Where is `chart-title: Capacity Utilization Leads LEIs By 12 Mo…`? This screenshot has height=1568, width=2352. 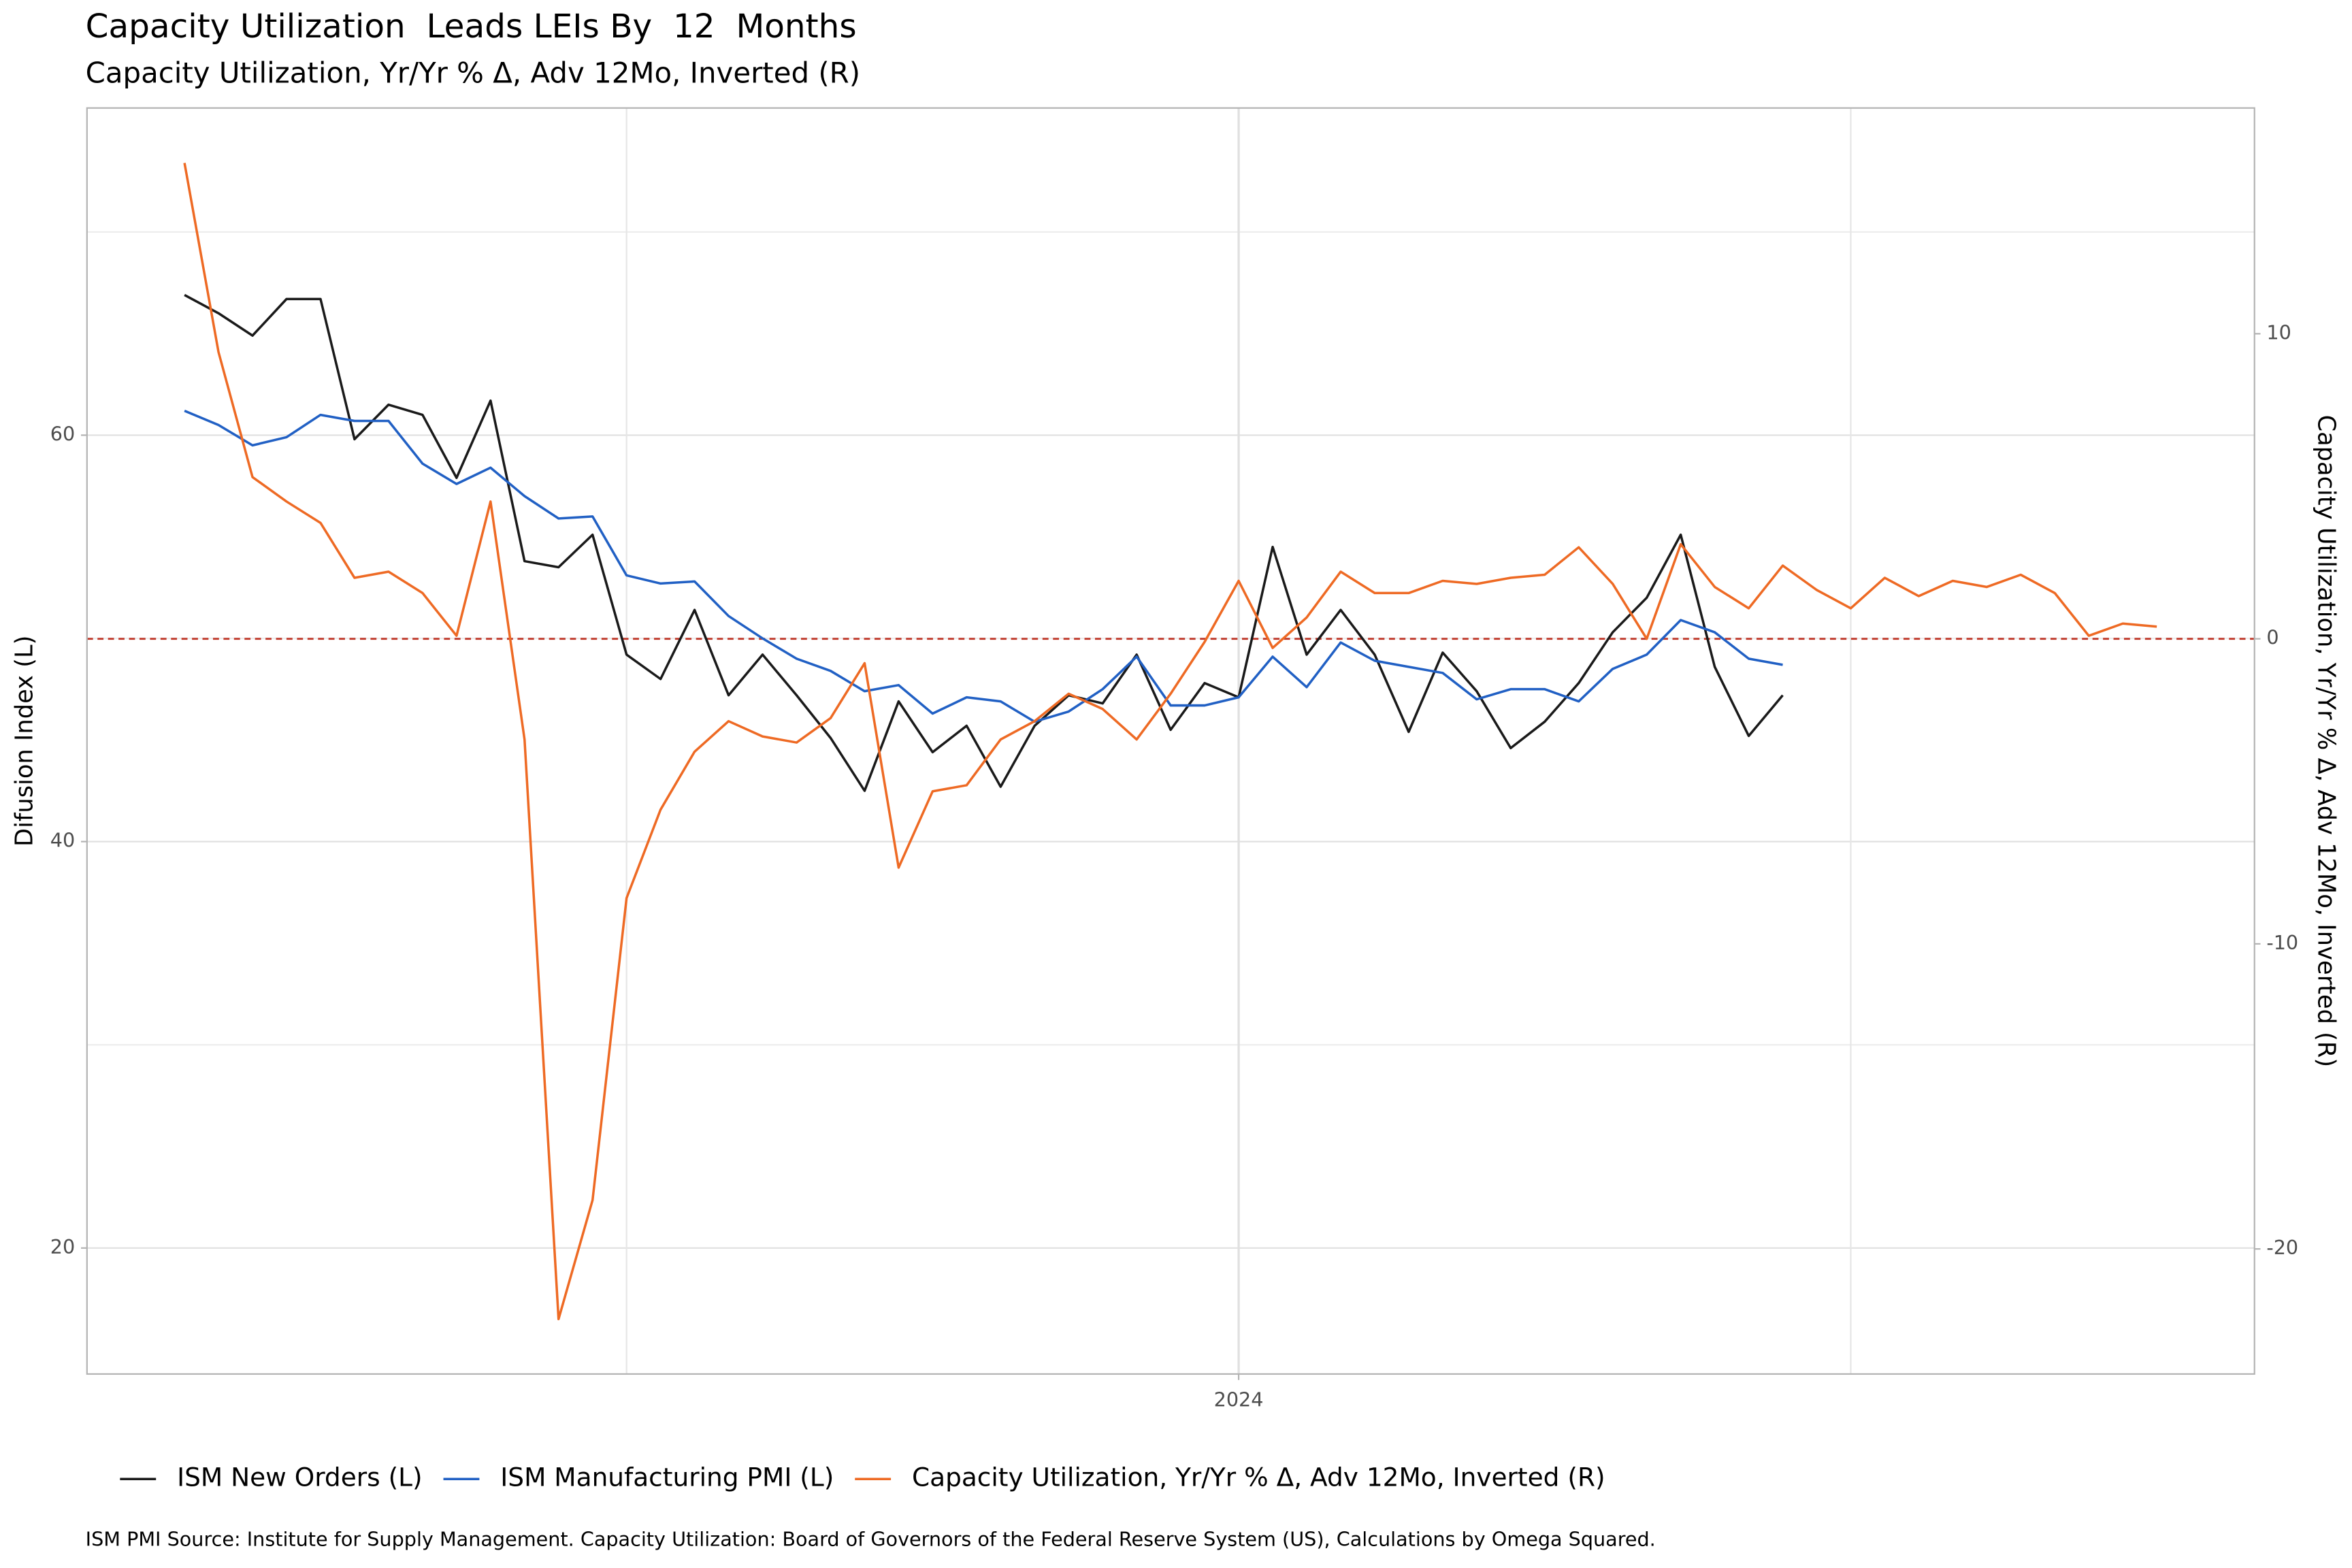
chart-title: Capacity Utilization Leads LEIs By 12 Mo… is located at coordinates (472, 26).